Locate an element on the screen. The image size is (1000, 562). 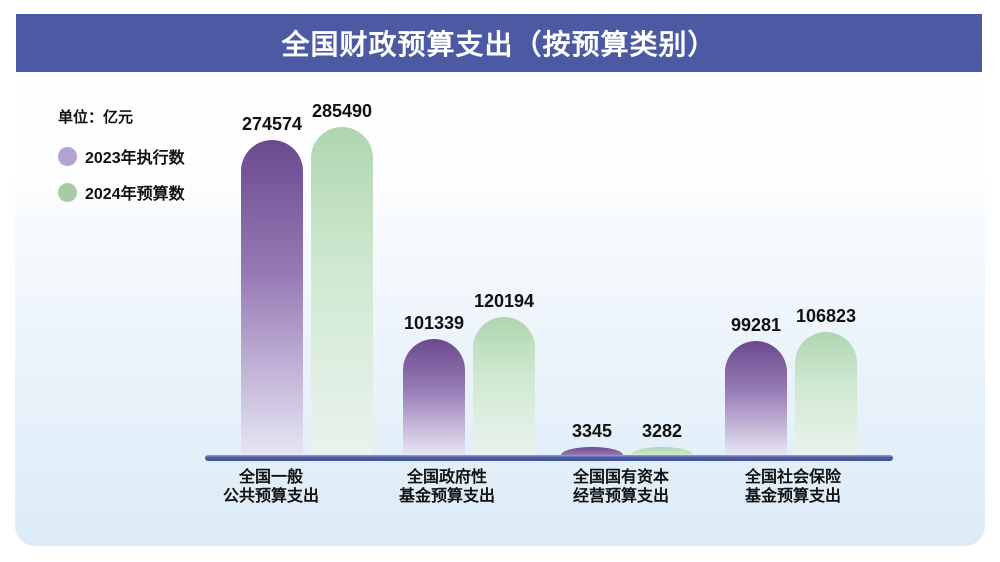
bar-column: 106823 is located at coordinates (826, 380).